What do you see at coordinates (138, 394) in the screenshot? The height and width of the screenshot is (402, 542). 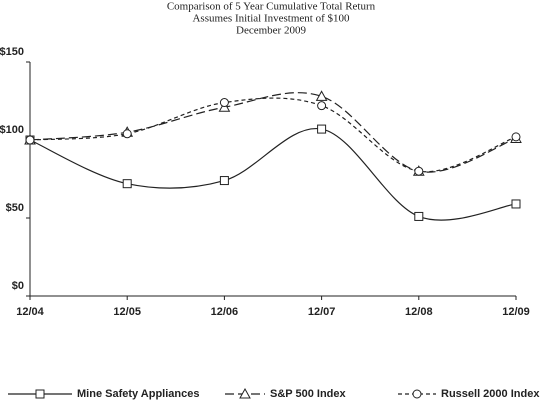 I see `legend-label: Mine Safety Appliances` at bounding box center [138, 394].